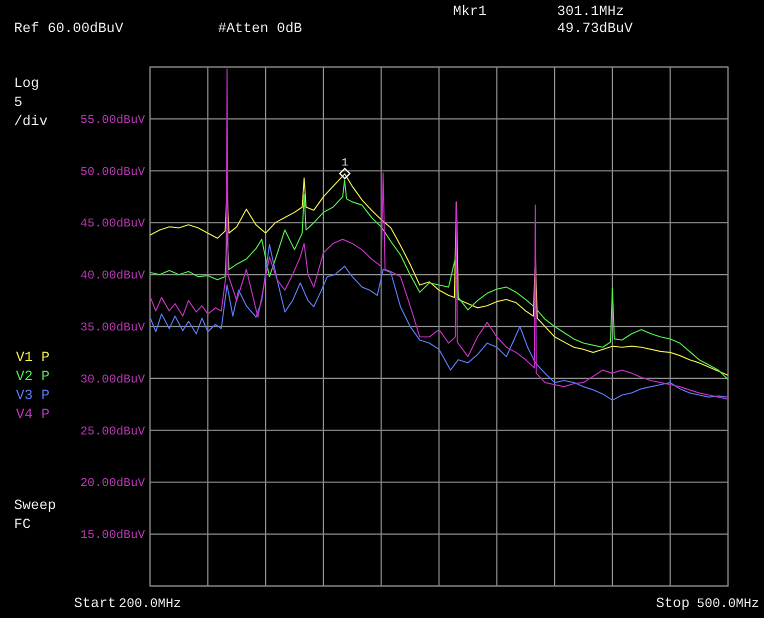 The height and width of the screenshot is (618, 764). Describe the element at coordinates (33, 415) in the screenshot. I see `text: V4 P` at that location.